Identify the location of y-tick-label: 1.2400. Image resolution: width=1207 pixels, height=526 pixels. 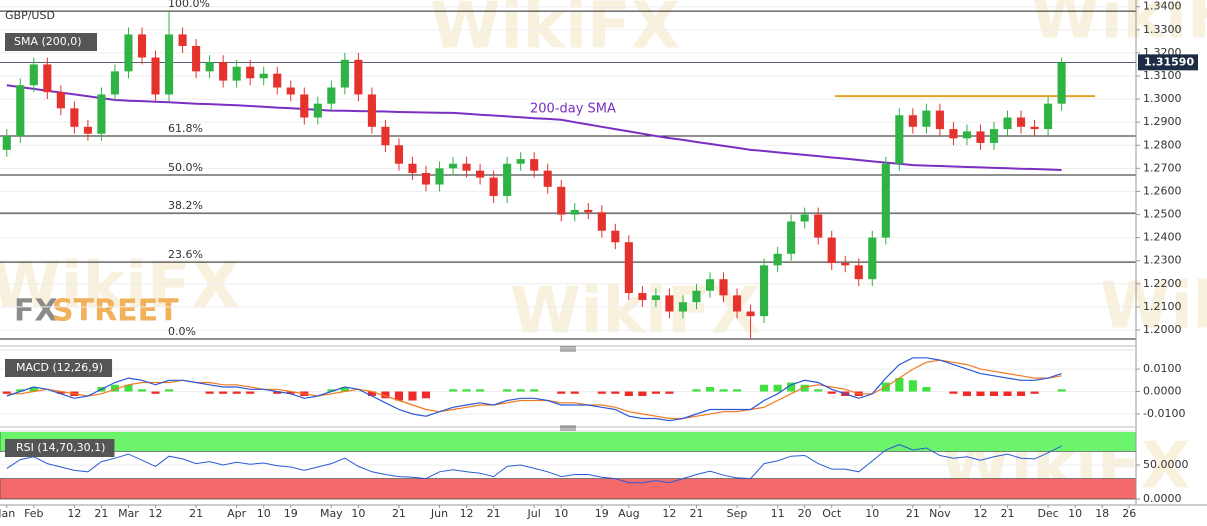
(1162, 237).